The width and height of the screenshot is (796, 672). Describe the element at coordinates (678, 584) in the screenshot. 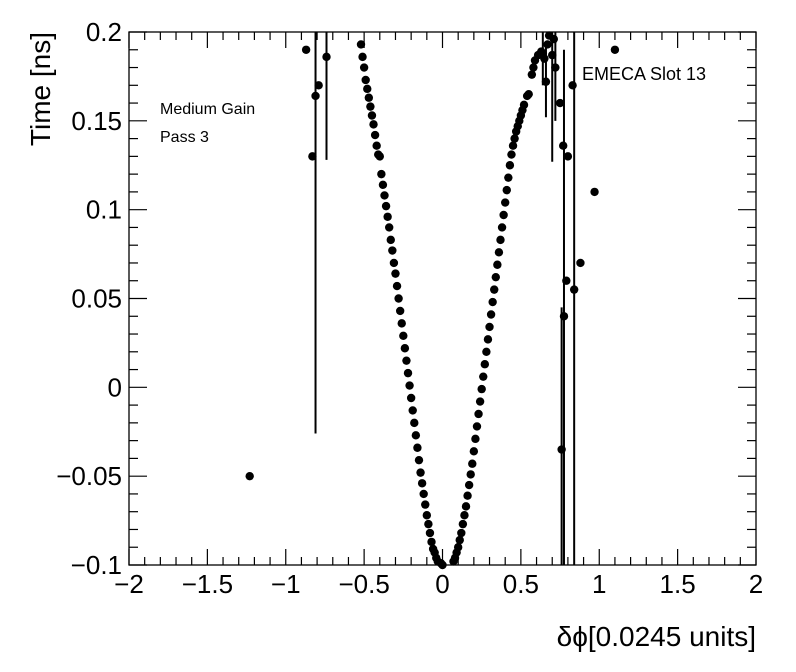

I see `x-tick-label: 1.5` at that location.